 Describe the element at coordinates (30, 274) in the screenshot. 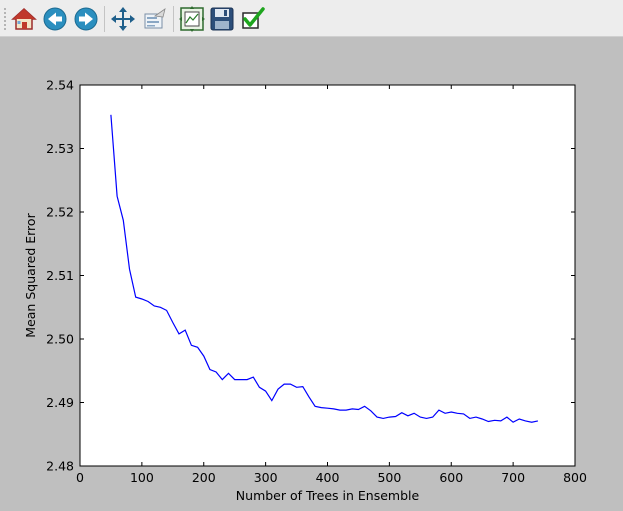

I see `y-axis-label: Mean Squared Error` at that location.